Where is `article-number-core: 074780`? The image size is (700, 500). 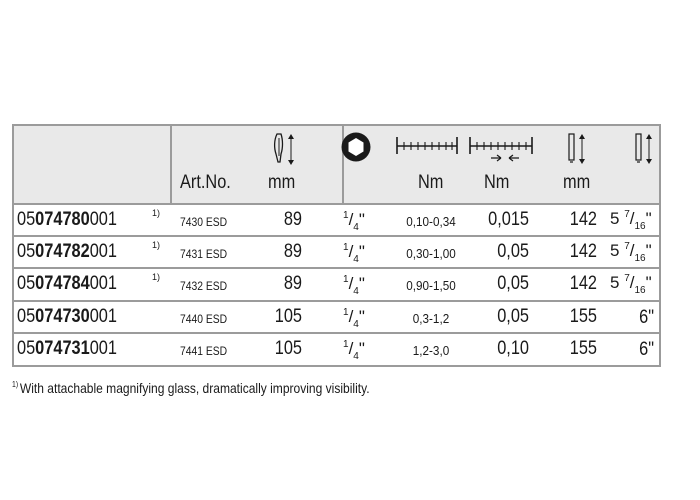 article-number-core: 074780 is located at coordinates (62, 219).